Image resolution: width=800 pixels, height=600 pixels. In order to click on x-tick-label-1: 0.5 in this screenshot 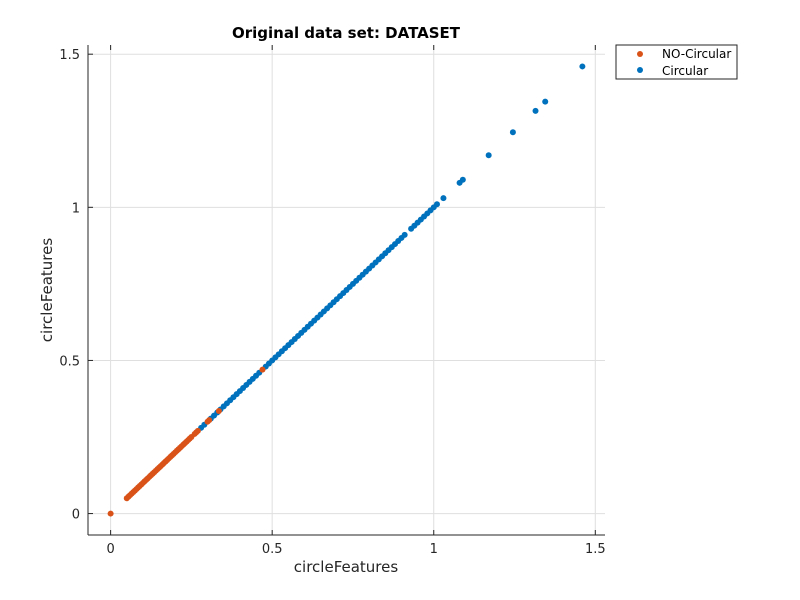, I will do `click(272, 549)`.